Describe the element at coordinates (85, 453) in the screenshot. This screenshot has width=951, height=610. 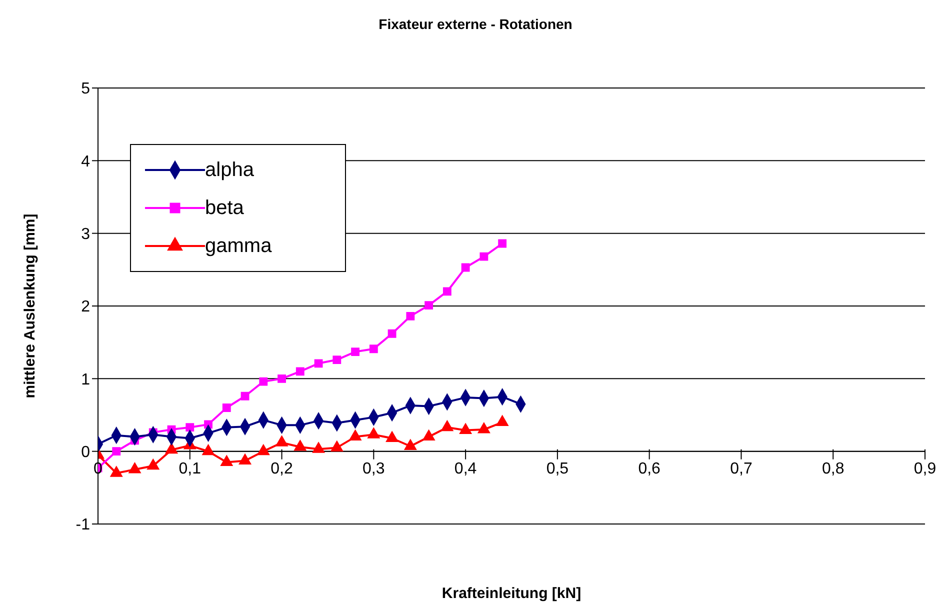
I see `y-tick-label: 0` at that location.